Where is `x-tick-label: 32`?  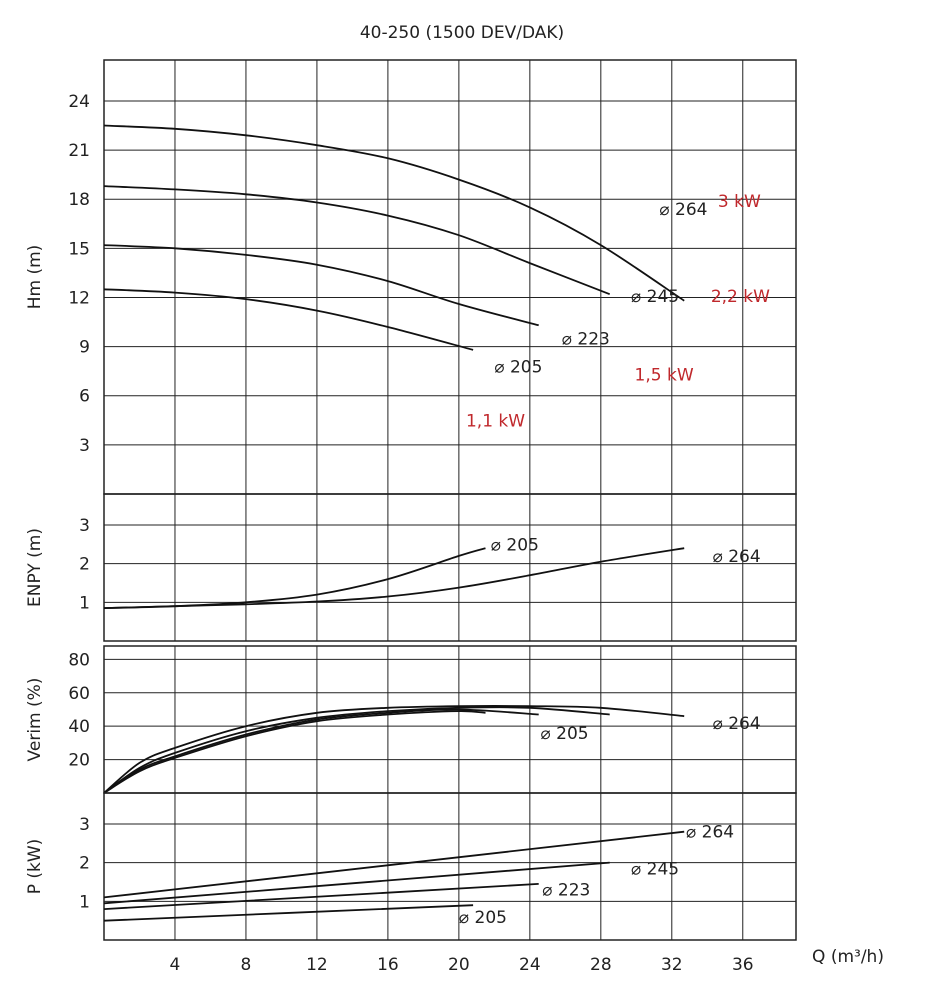
x-tick-label: 32 is located at coordinates (672, 965).